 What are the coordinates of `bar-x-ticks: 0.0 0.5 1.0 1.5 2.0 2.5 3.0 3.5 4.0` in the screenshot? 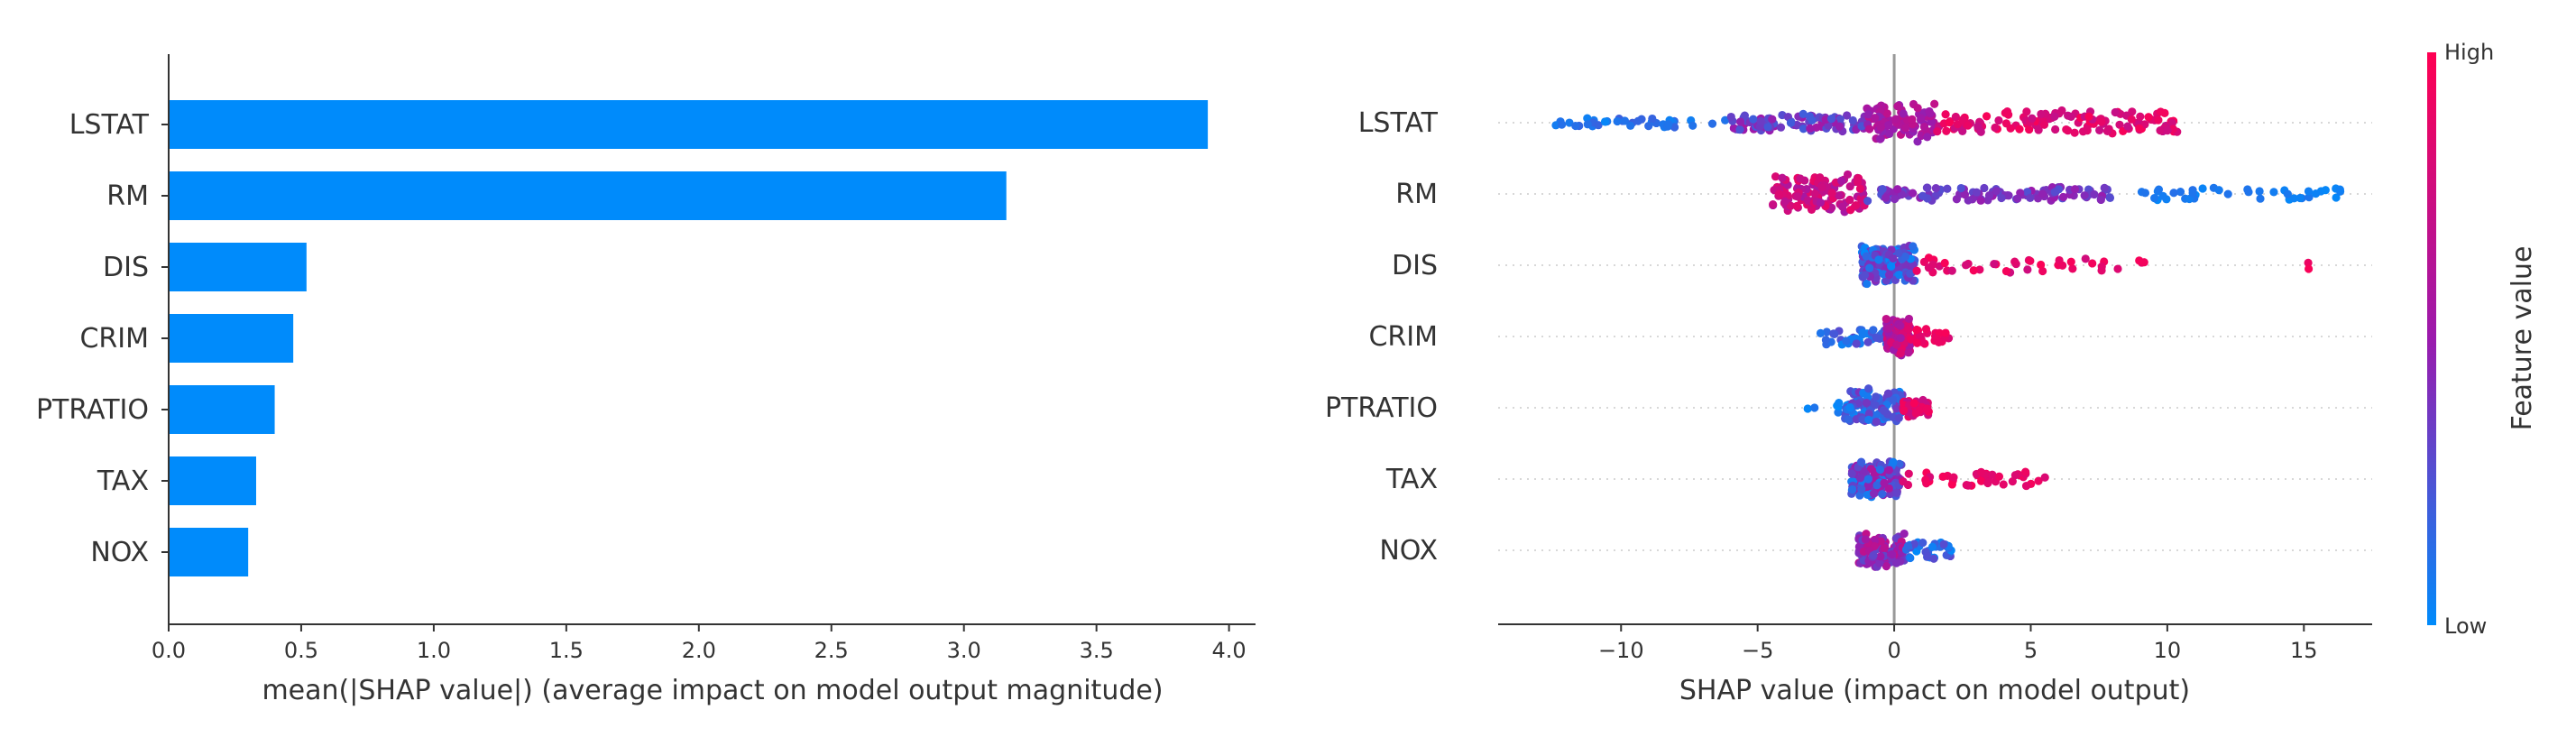 It's located at (700, 643).